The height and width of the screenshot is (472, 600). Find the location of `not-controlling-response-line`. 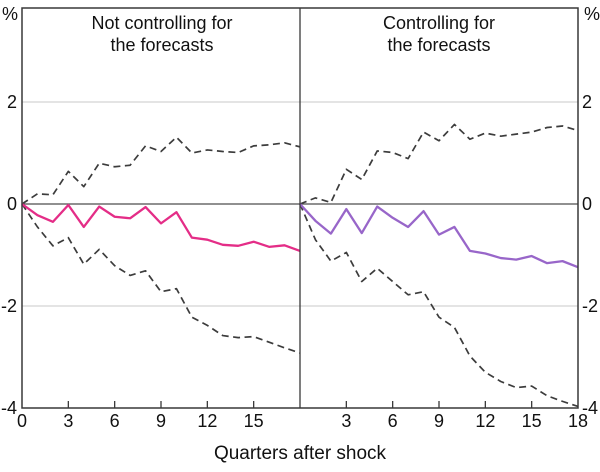

not-controlling-response-line is located at coordinates (161, 228).